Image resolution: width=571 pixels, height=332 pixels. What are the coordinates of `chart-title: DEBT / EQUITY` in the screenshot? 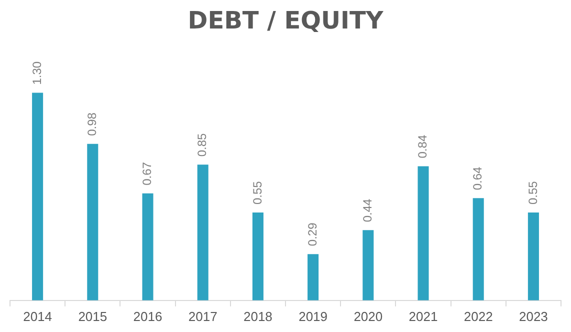 It's located at (286, 20).